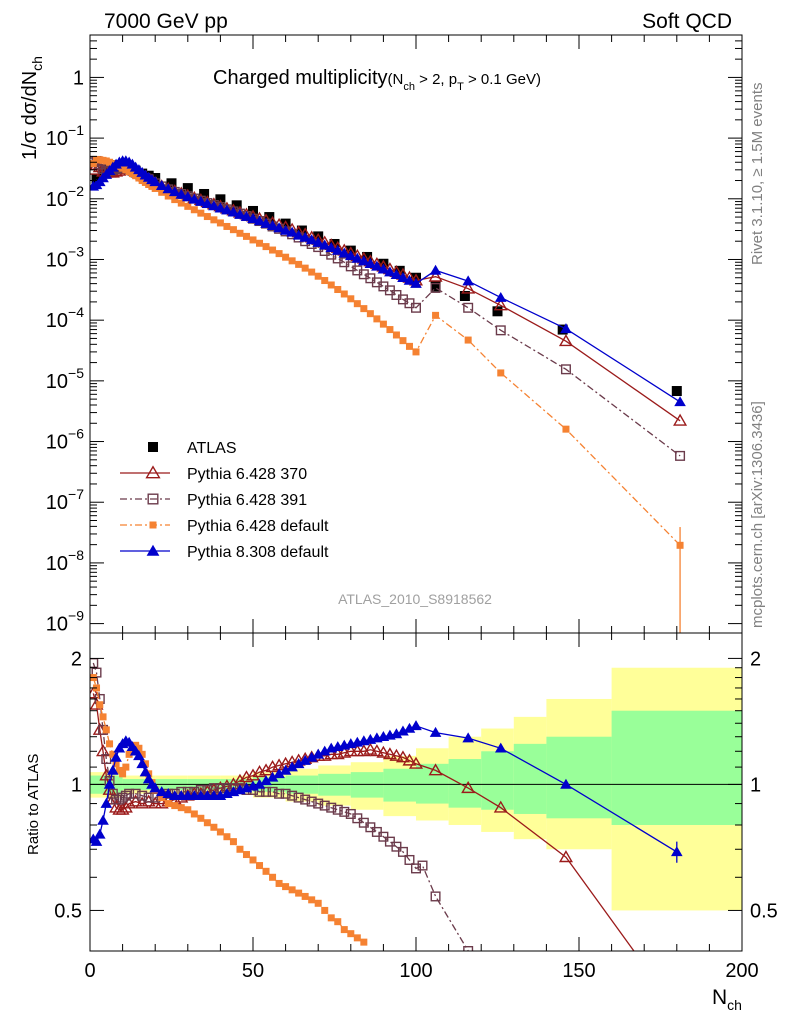  I want to click on legend-marker, so click(153, 550).